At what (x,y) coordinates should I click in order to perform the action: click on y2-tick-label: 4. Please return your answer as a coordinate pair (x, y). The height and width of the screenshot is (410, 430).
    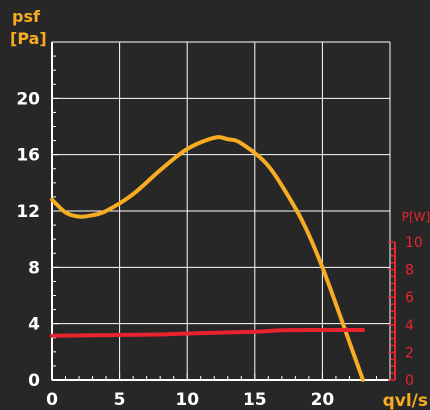
    Looking at the image, I should click on (409, 326).